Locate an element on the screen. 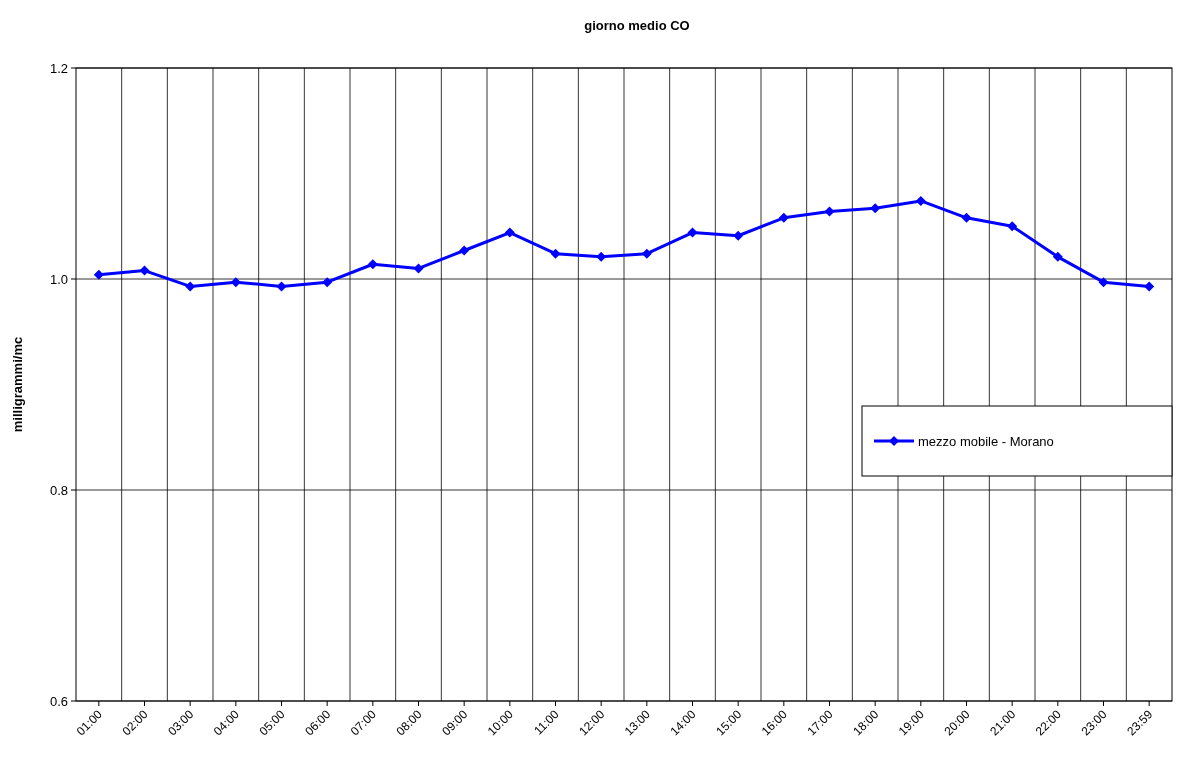 This screenshot has height=758, width=1194. chart-title: giorno medio CO is located at coordinates (637, 25).